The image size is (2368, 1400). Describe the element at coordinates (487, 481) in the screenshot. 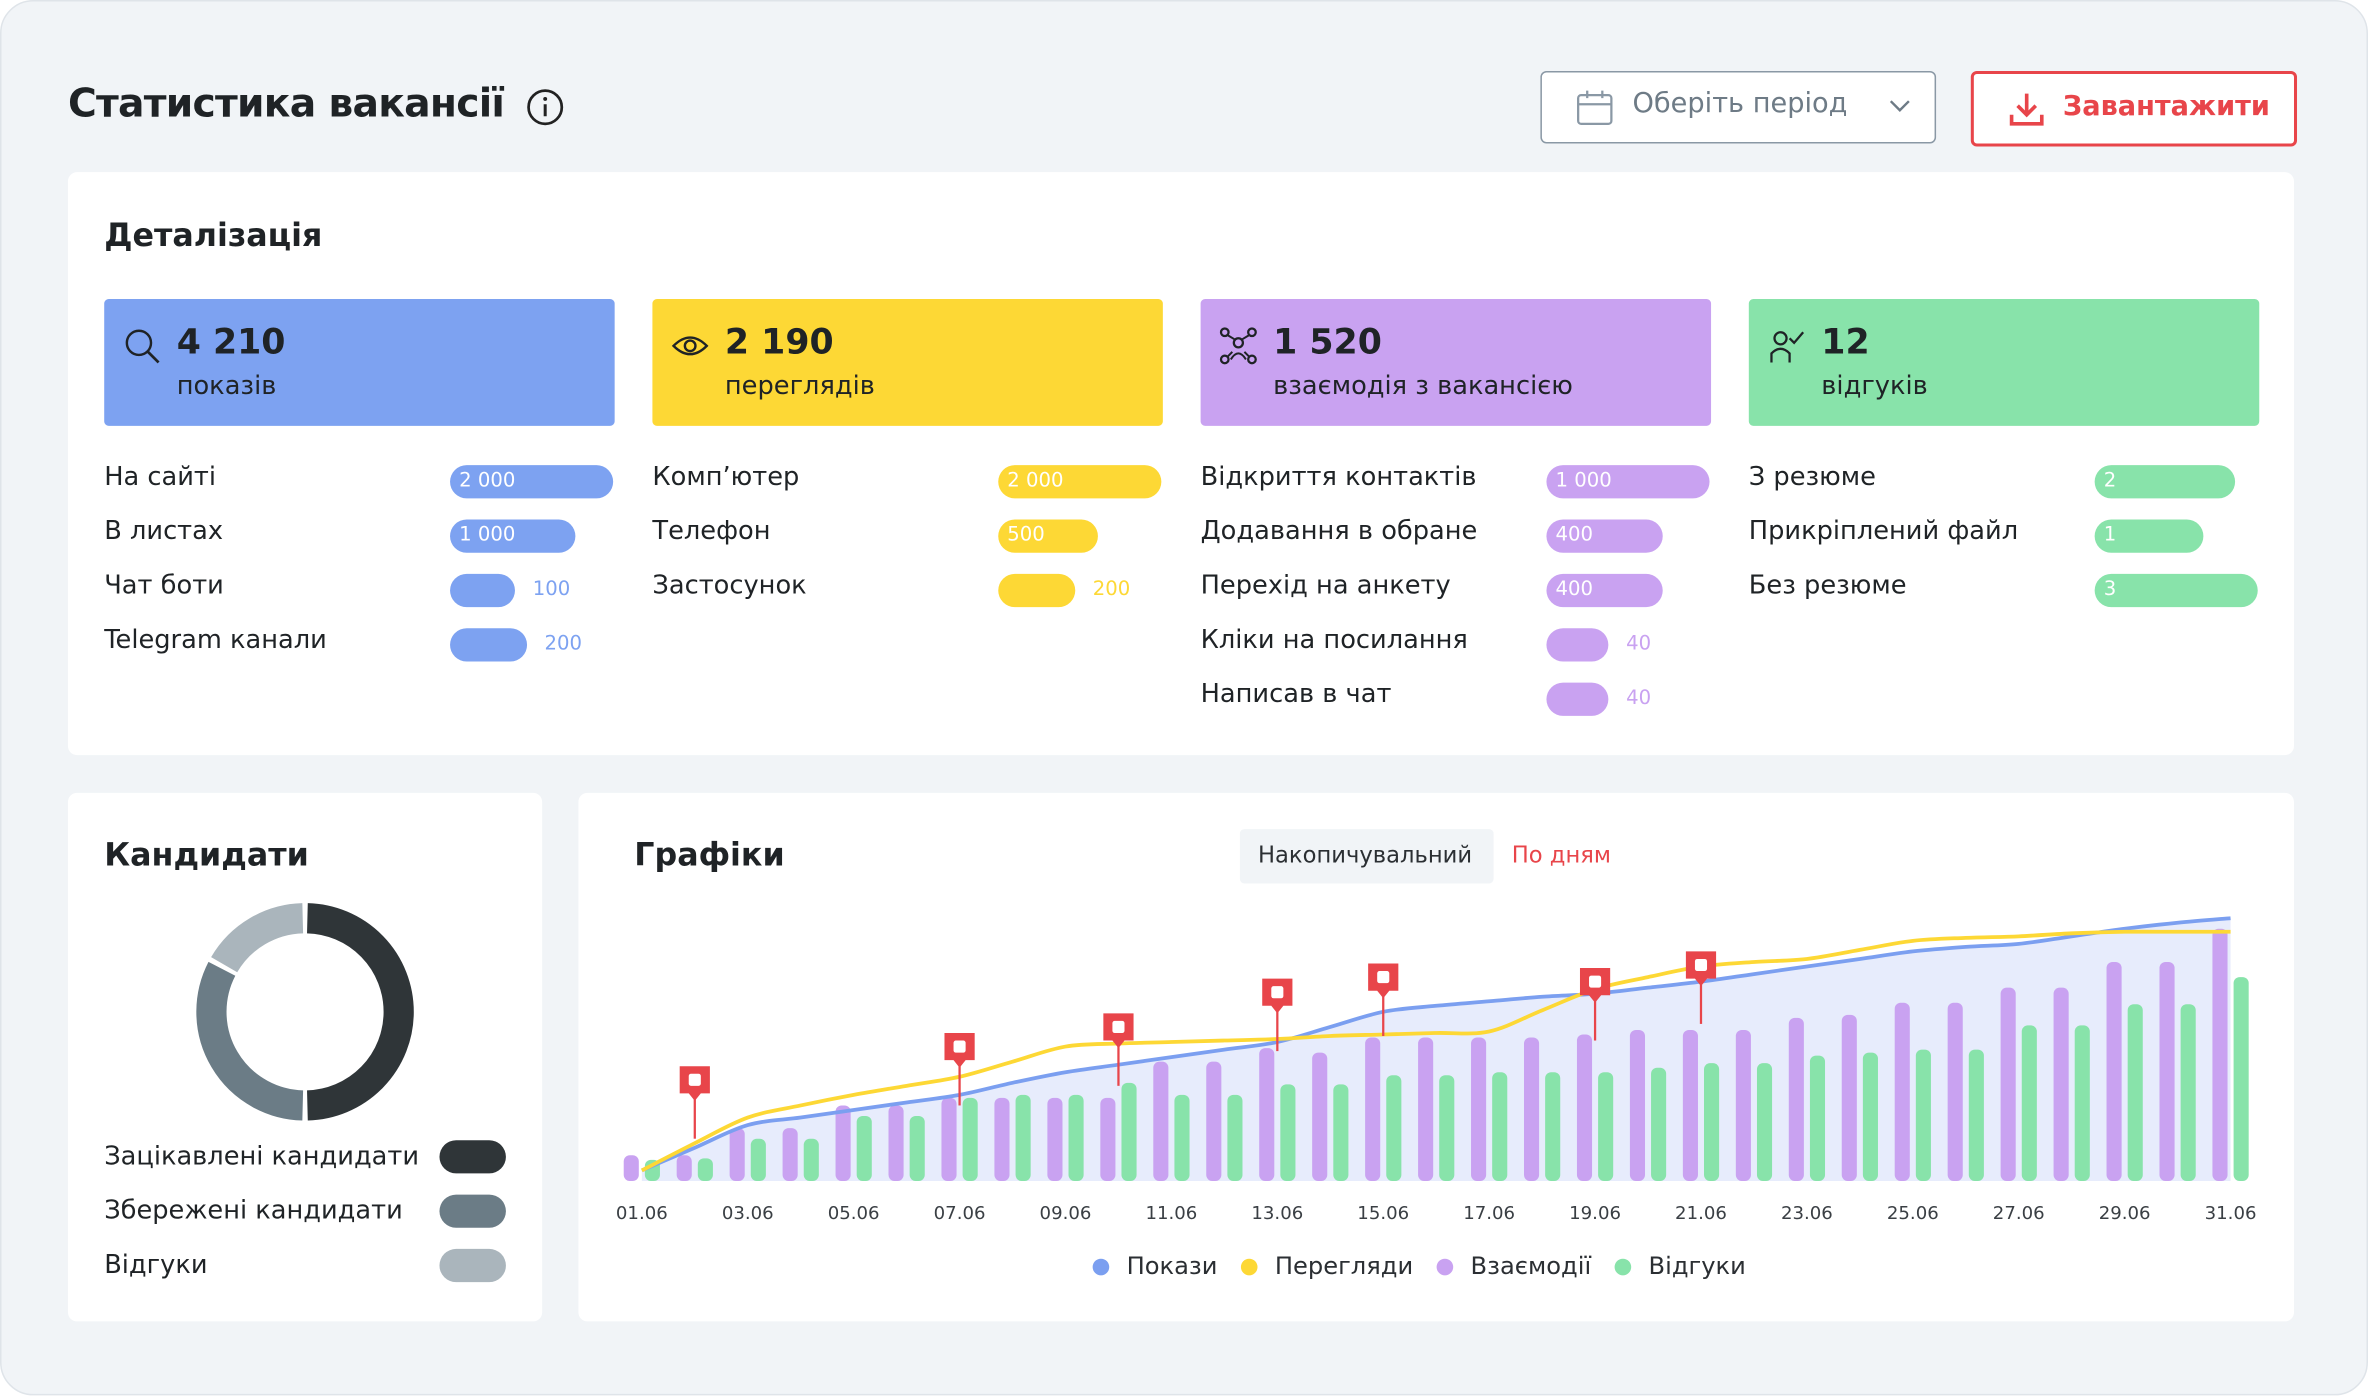

I see `metric-label: 2 000` at that location.